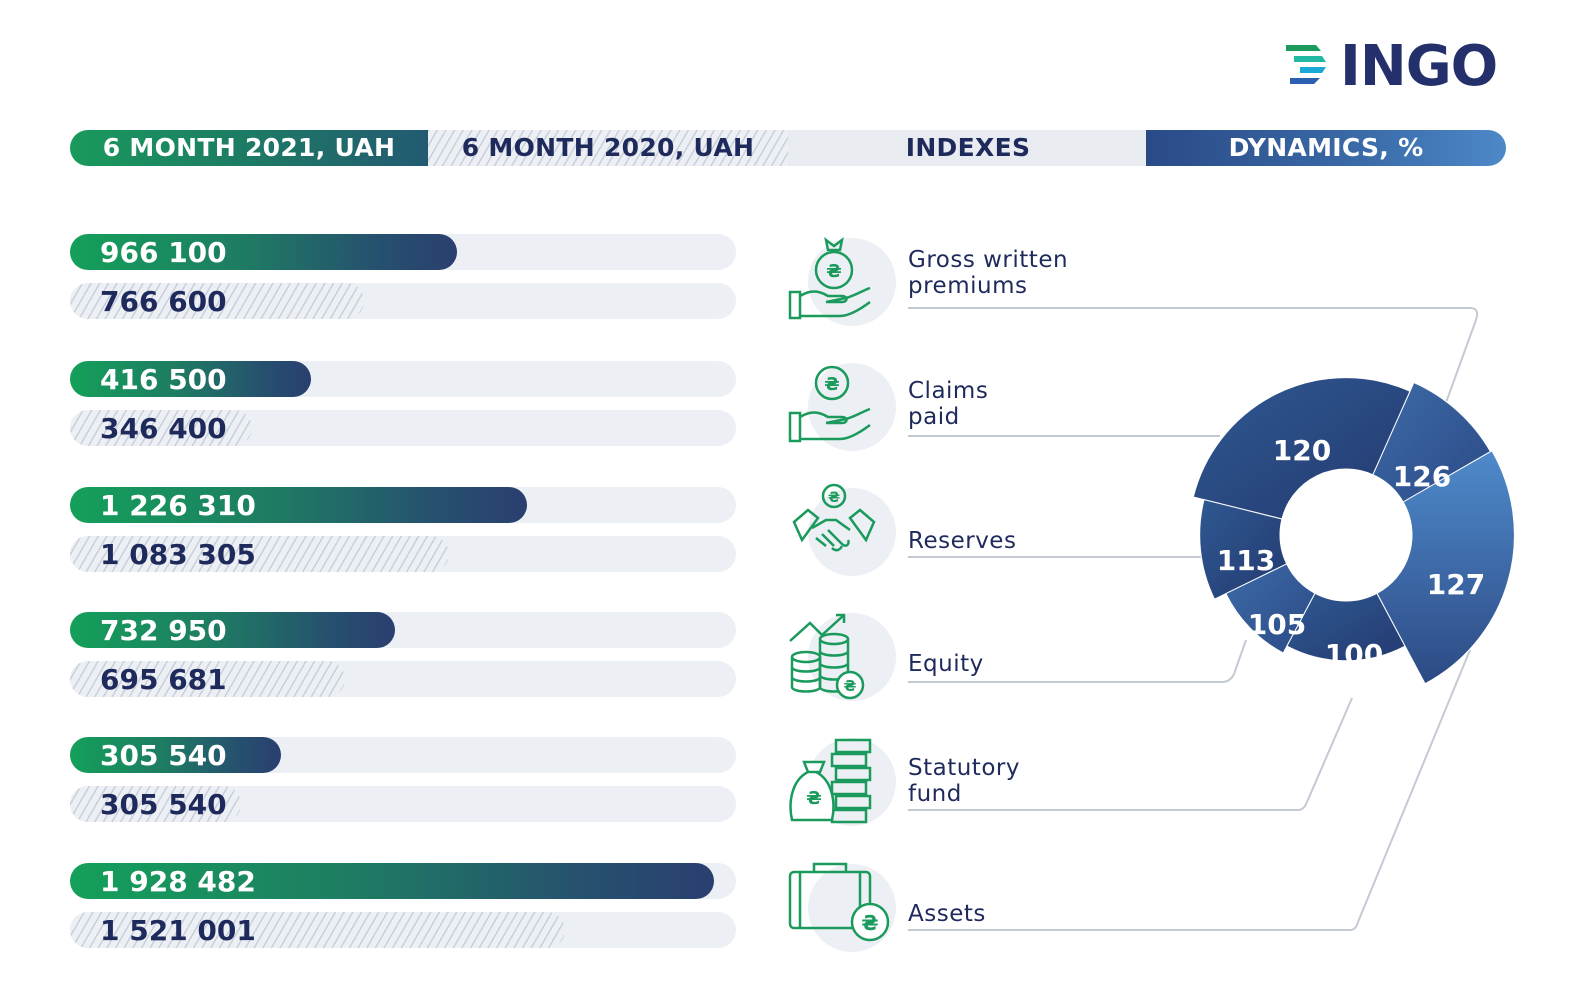 Image resolution: width=1576 pixels, height=1004 pixels. I want to click on ingo-logo: INGO, so click(1392, 66).